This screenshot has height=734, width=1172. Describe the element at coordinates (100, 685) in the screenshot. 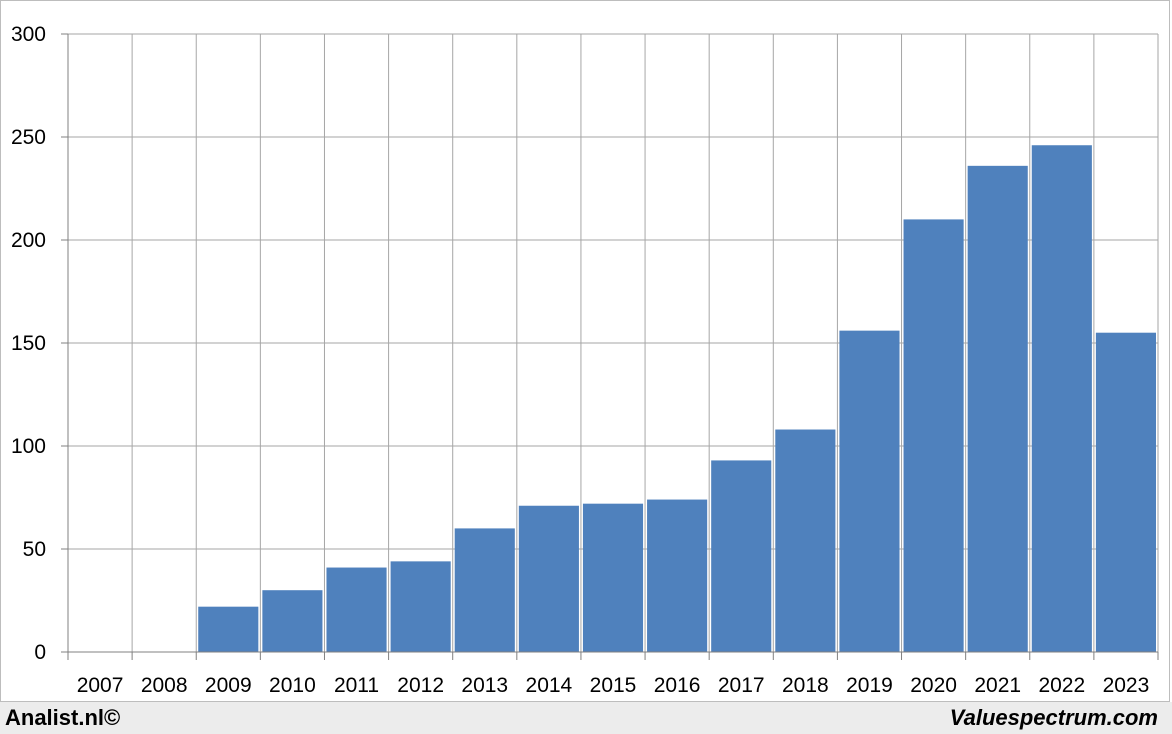

I see `x-tick-label: 2007` at that location.